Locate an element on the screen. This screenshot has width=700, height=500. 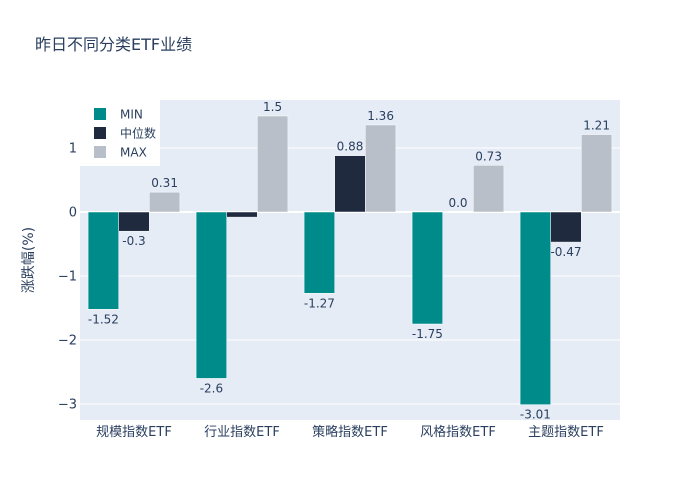
y-tick-label: −3 is located at coordinates (67, 405).